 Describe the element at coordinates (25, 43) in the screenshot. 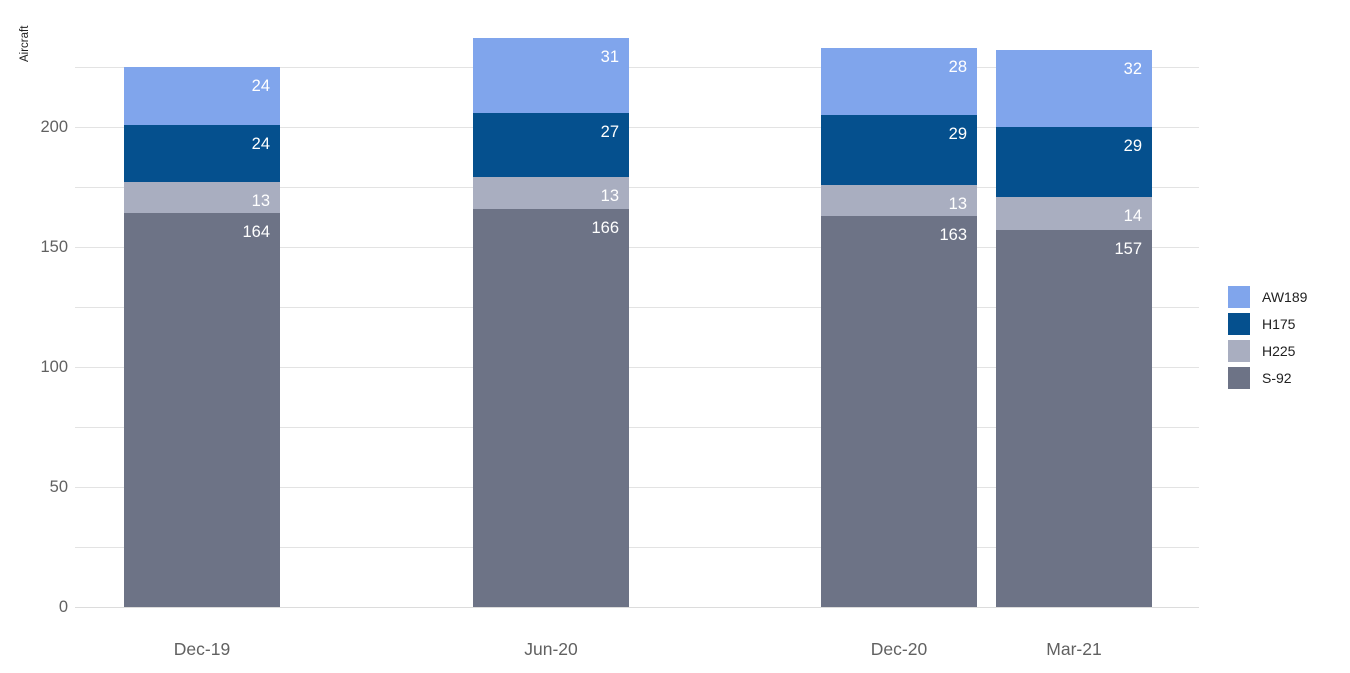

I see `y-axis-title: Aircraft` at that location.